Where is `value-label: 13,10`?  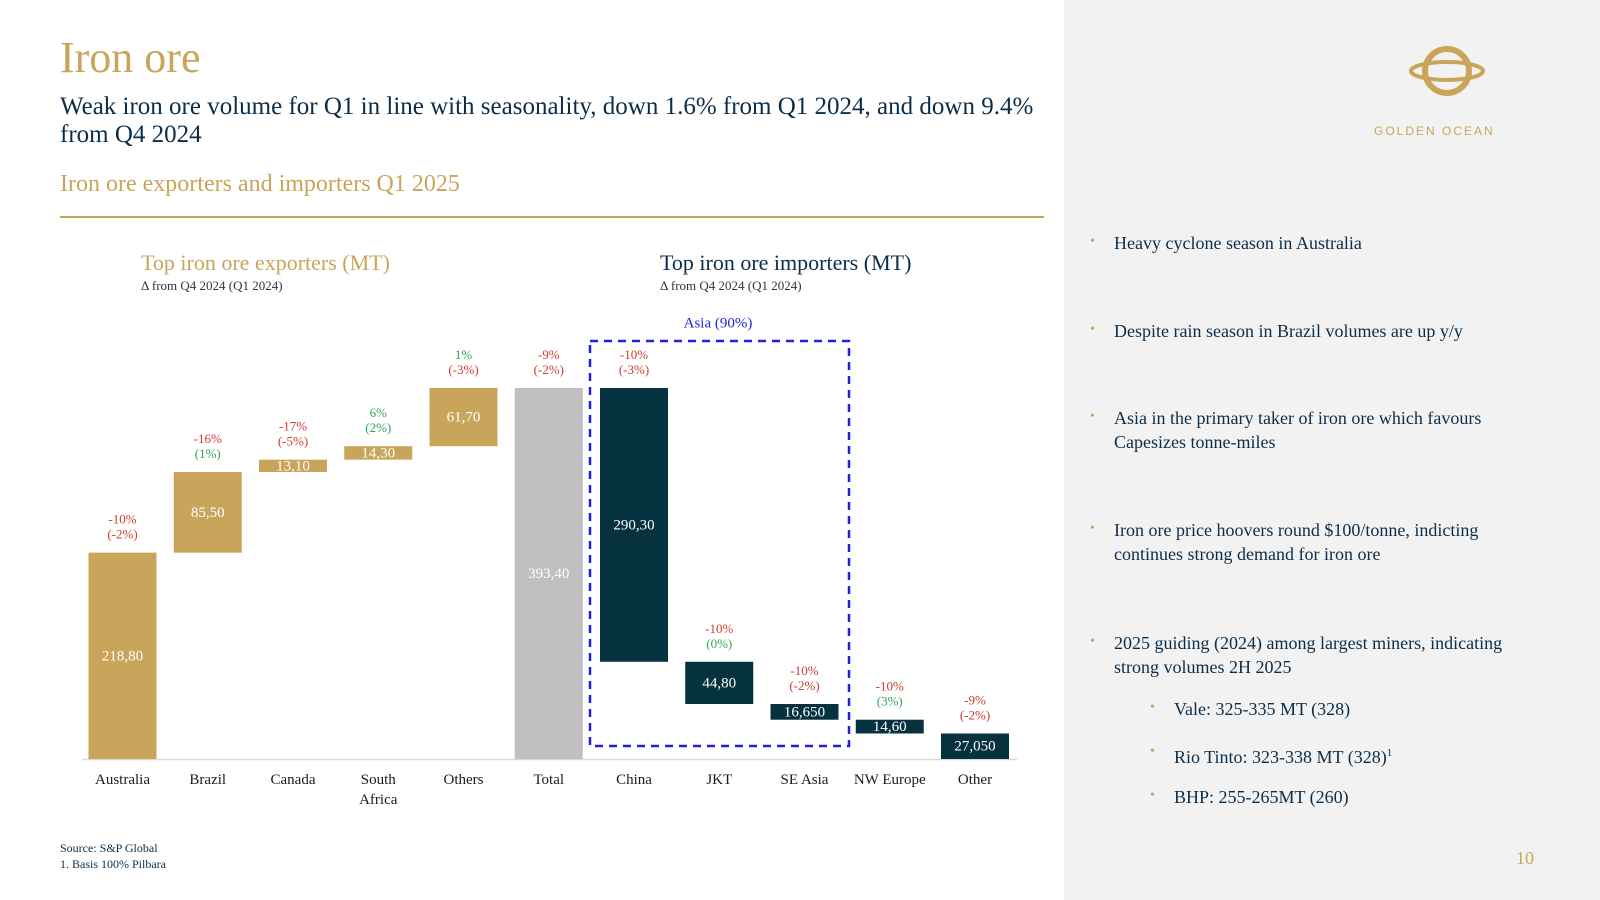 value-label: 13,10 is located at coordinates (293, 466).